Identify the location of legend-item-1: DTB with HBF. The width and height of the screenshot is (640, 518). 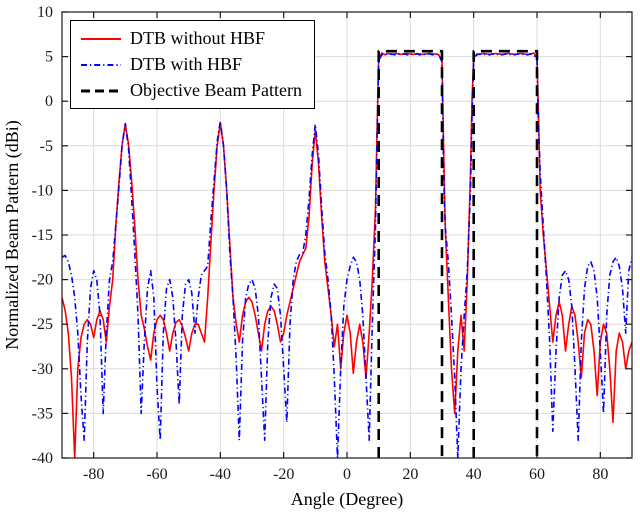
(191, 64).